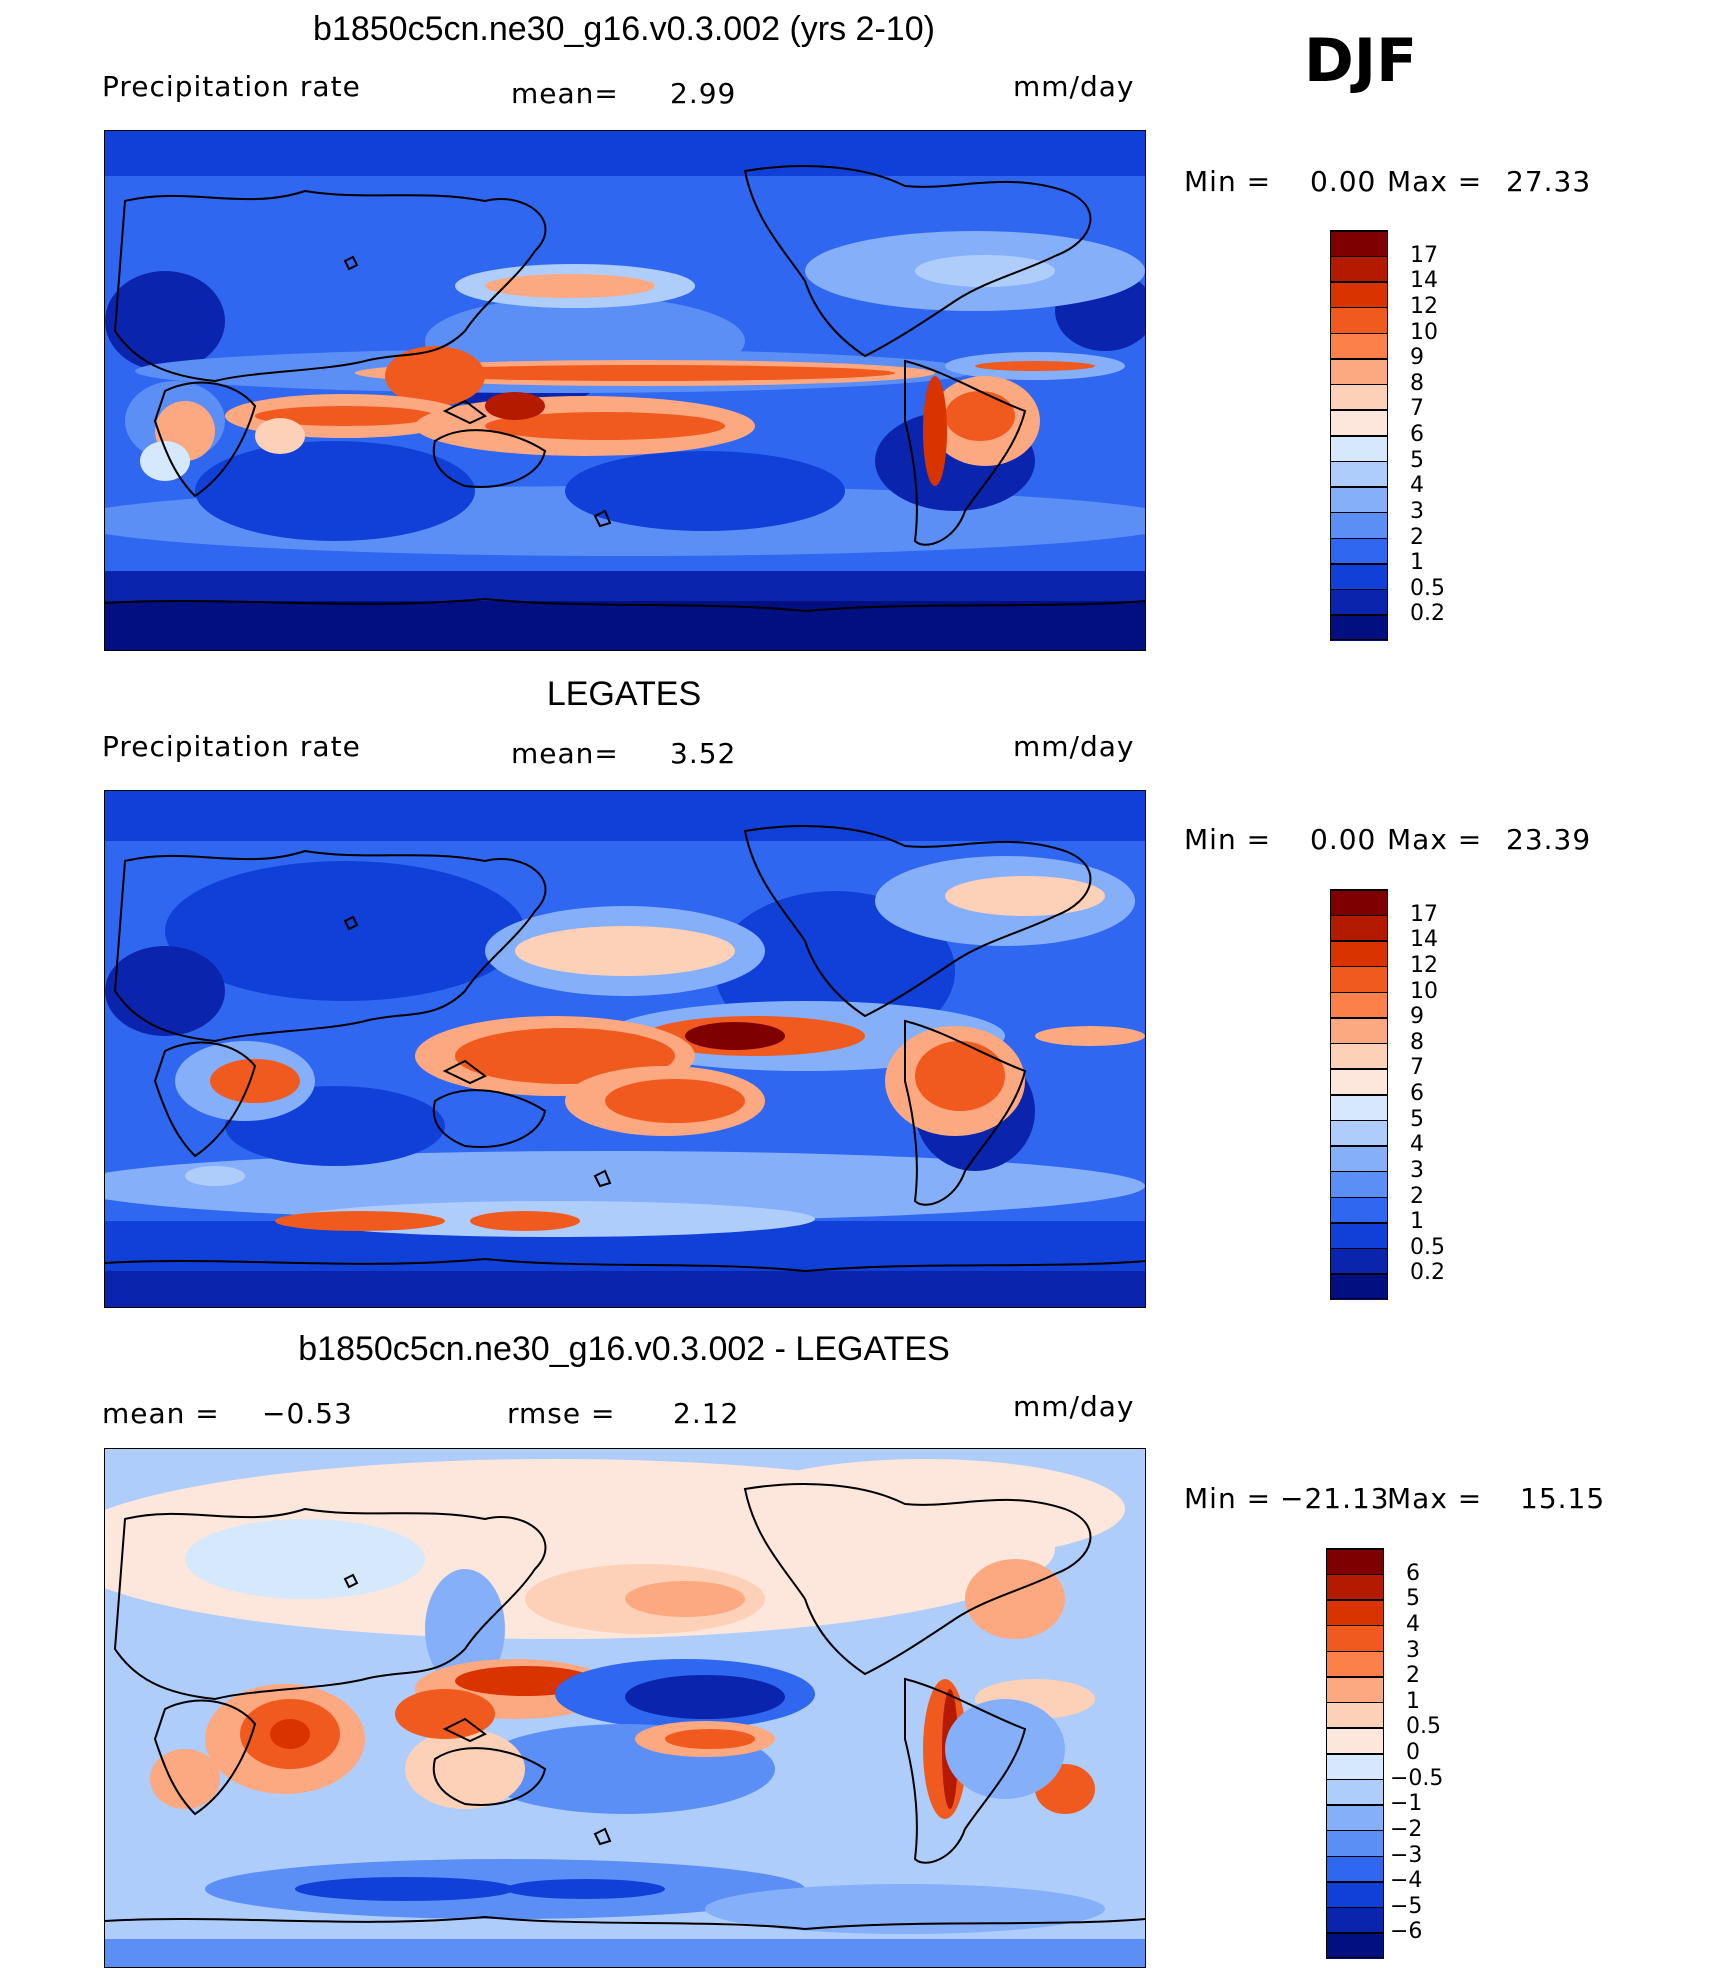 The height and width of the screenshot is (1974, 1710). What do you see at coordinates (624, 1349) in the screenshot?
I see `panel-diff-title: b1850c5cn.ne30_g16.v0.3.002 - LEGATES` at bounding box center [624, 1349].